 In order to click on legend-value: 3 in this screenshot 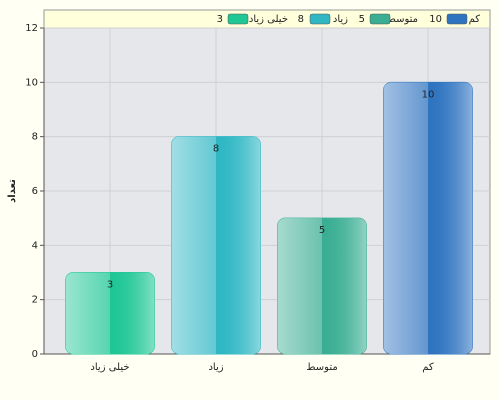, I will do `click(220, 19)`.